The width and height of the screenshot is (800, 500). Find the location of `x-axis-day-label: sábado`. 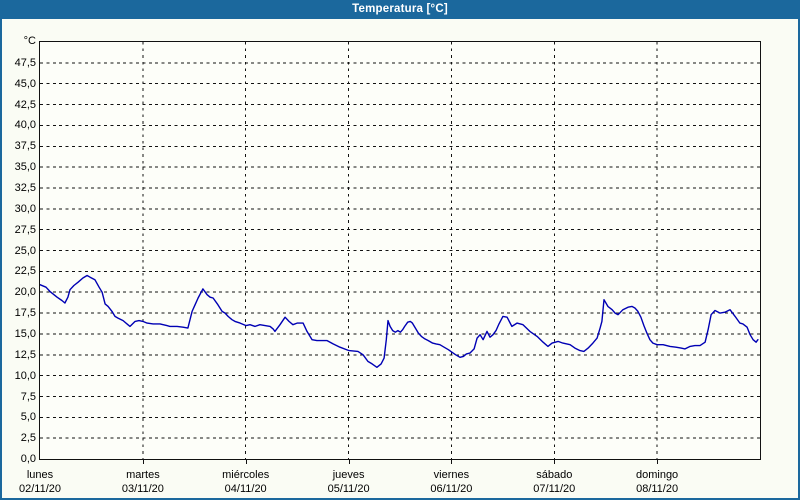

x-axis-day-label: sábado is located at coordinates (554, 475).